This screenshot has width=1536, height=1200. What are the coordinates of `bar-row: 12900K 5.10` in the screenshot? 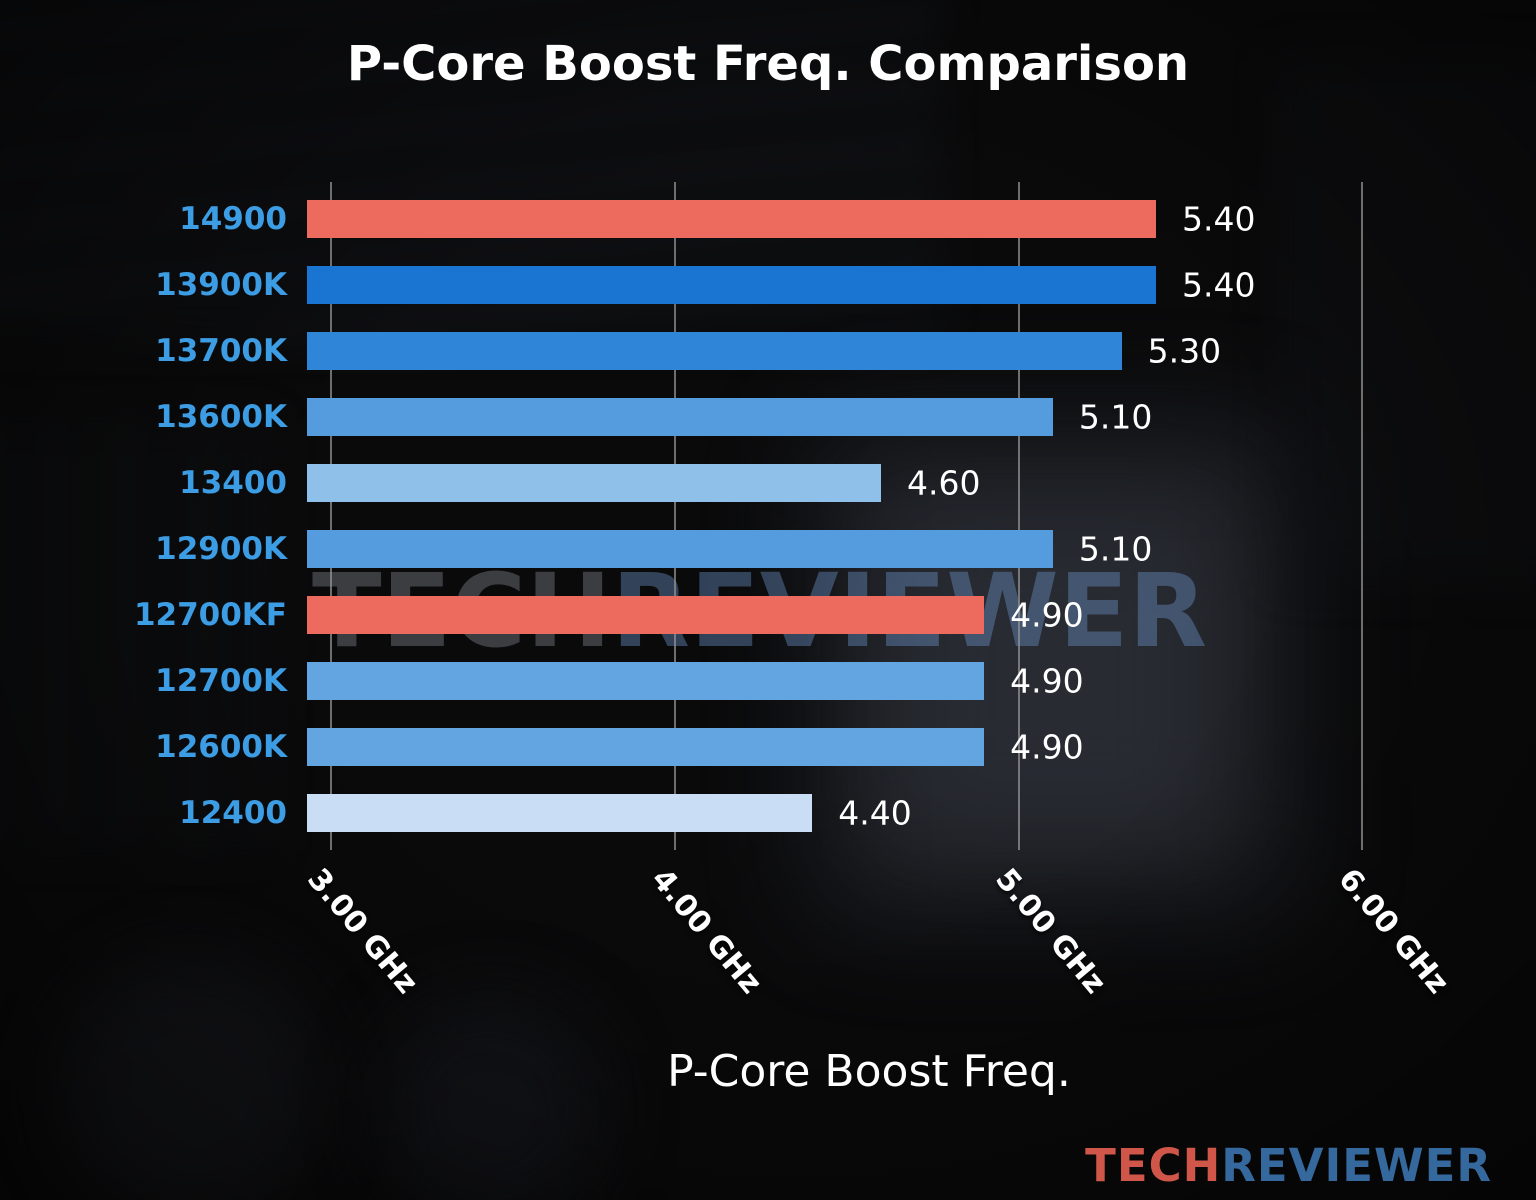 It's located at (793, 549).